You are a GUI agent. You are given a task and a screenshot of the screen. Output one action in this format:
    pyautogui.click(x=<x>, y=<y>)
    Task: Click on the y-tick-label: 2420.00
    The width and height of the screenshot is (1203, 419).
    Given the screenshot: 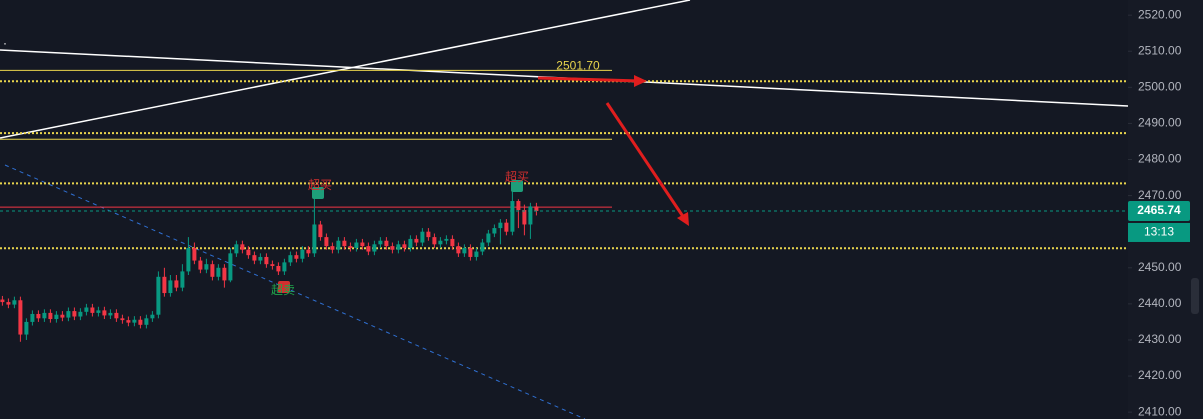 What is the action you would take?
    pyautogui.click(x=1160, y=375)
    